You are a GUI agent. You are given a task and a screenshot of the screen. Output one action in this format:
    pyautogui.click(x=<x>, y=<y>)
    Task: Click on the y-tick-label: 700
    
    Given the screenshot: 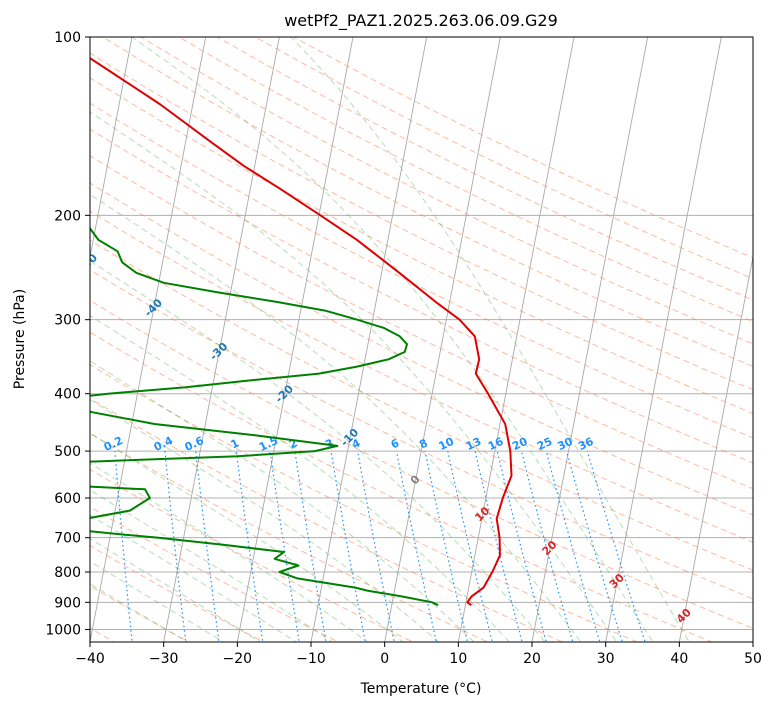 What is the action you would take?
    pyautogui.click(x=67, y=539)
    